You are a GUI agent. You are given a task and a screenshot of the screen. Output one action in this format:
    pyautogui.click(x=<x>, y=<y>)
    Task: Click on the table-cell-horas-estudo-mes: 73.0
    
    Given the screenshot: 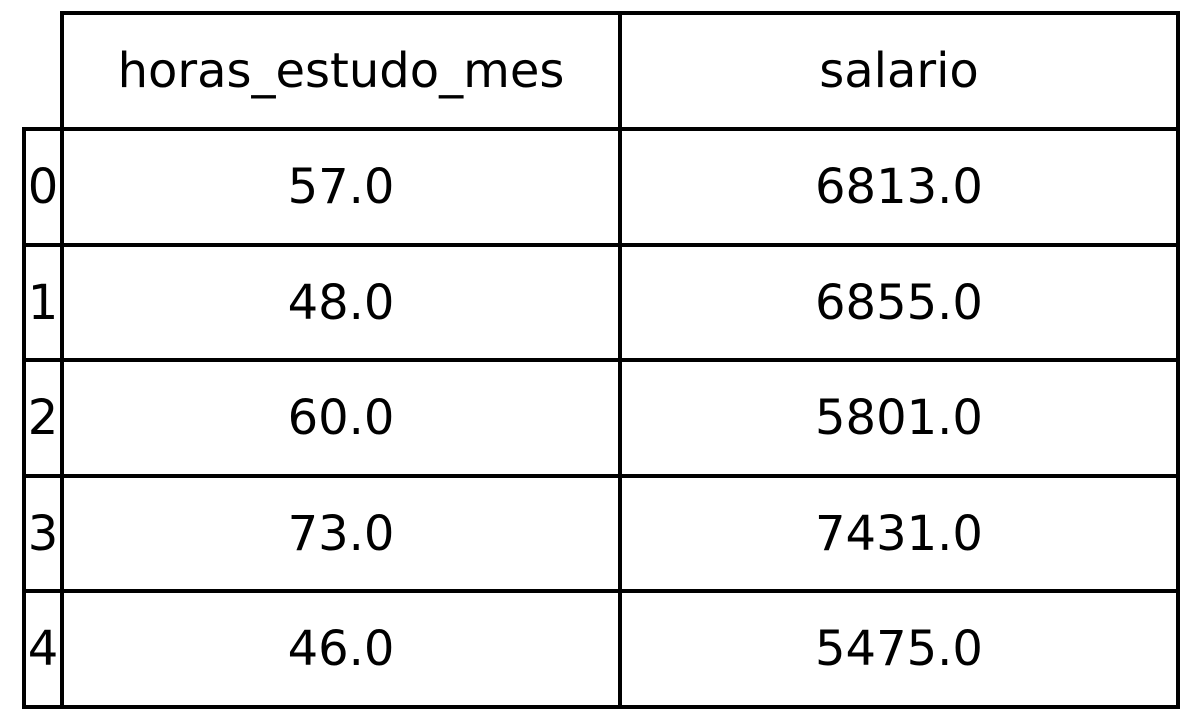 What is the action you would take?
    pyautogui.click(x=341, y=533)
    